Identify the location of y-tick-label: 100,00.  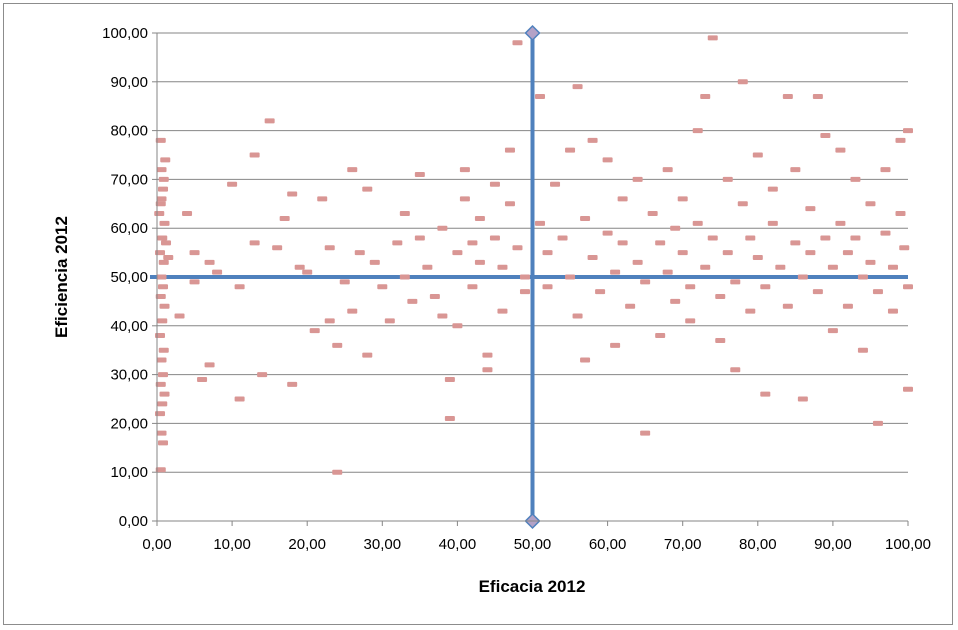
(125, 33).